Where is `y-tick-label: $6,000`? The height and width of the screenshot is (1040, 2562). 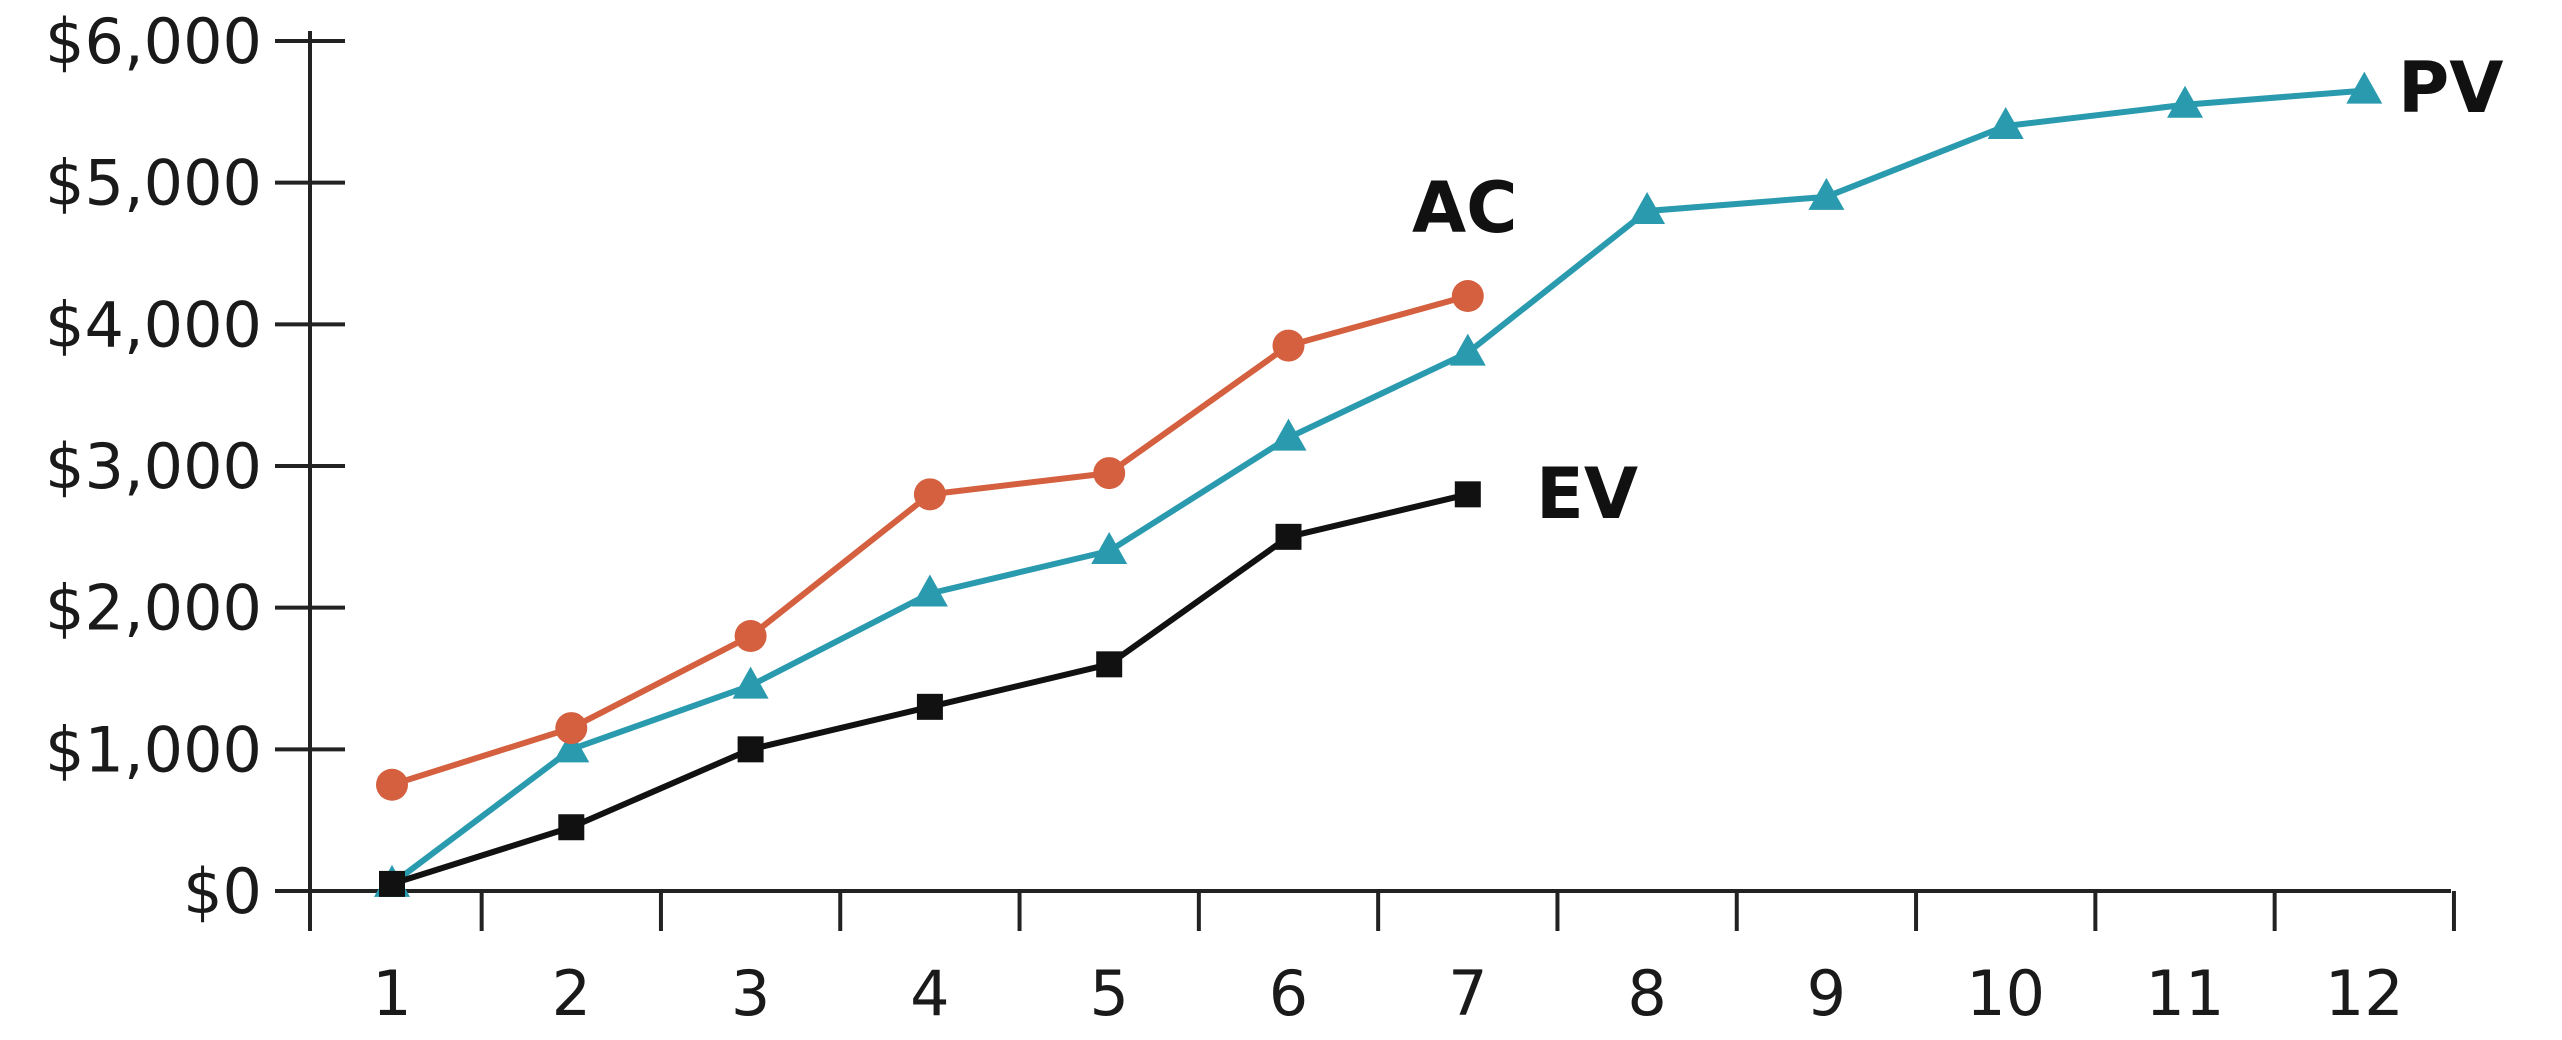
y-tick-label: $6,000 is located at coordinates (153, 41).